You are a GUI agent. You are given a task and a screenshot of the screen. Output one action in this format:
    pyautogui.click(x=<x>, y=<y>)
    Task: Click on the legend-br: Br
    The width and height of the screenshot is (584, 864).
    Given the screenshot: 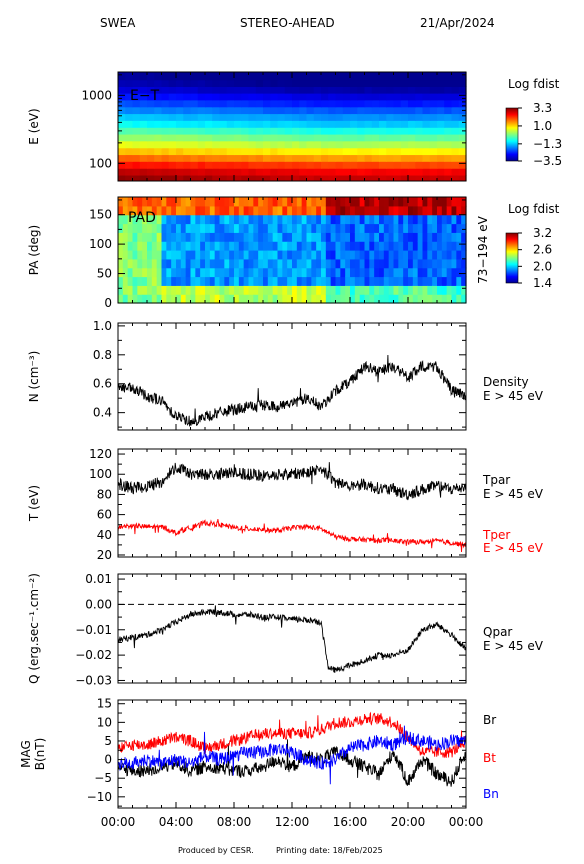 What is the action you would take?
    pyautogui.click(x=489, y=720)
    